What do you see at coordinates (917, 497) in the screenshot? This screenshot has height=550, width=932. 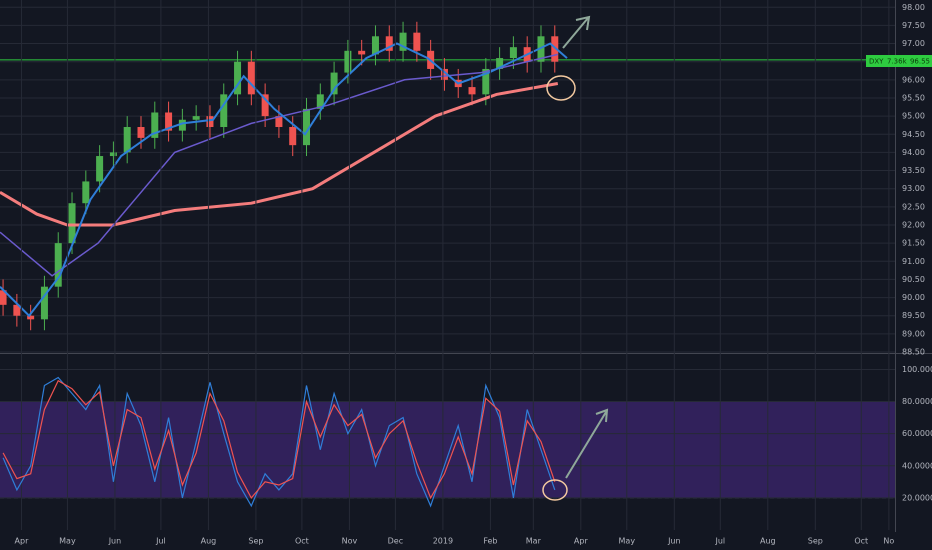 I see `y-tick-label: 20.0000` at bounding box center [917, 497].